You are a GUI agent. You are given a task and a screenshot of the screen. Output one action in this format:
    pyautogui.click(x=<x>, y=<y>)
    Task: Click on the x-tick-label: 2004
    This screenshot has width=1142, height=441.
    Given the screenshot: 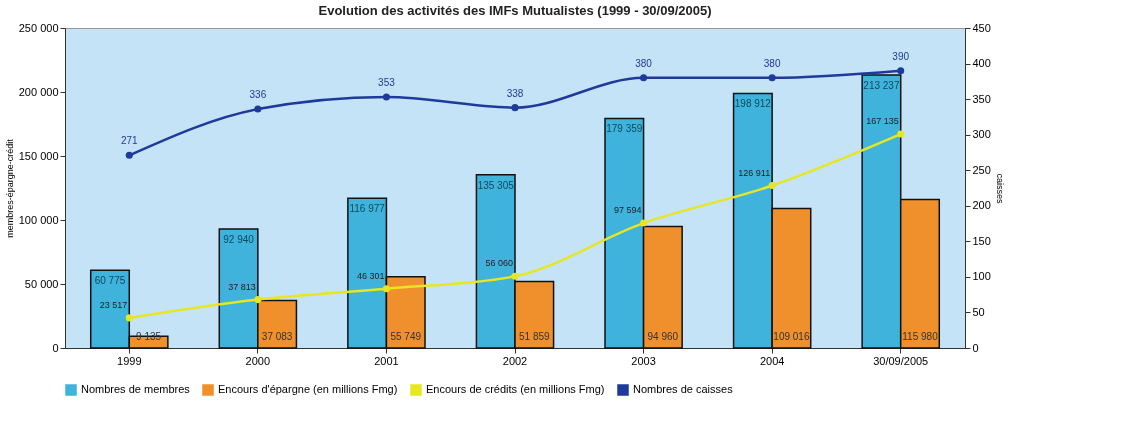 What is the action you would take?
    pyautogui.click(x=772, y=360)
    